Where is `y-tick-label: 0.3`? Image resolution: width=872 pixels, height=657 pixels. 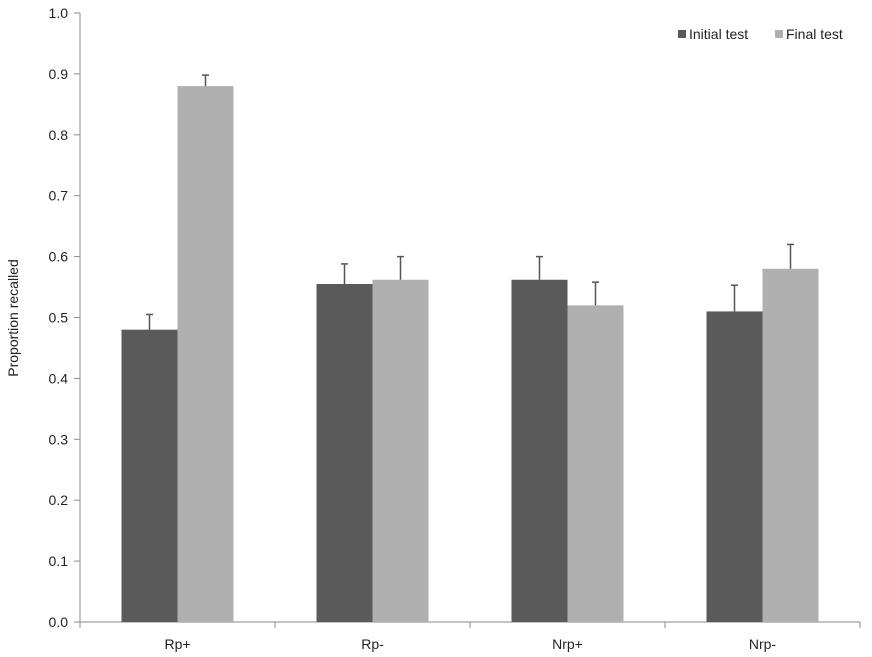 y-tick-label: 0.3 is located at coordinates (59, 439).